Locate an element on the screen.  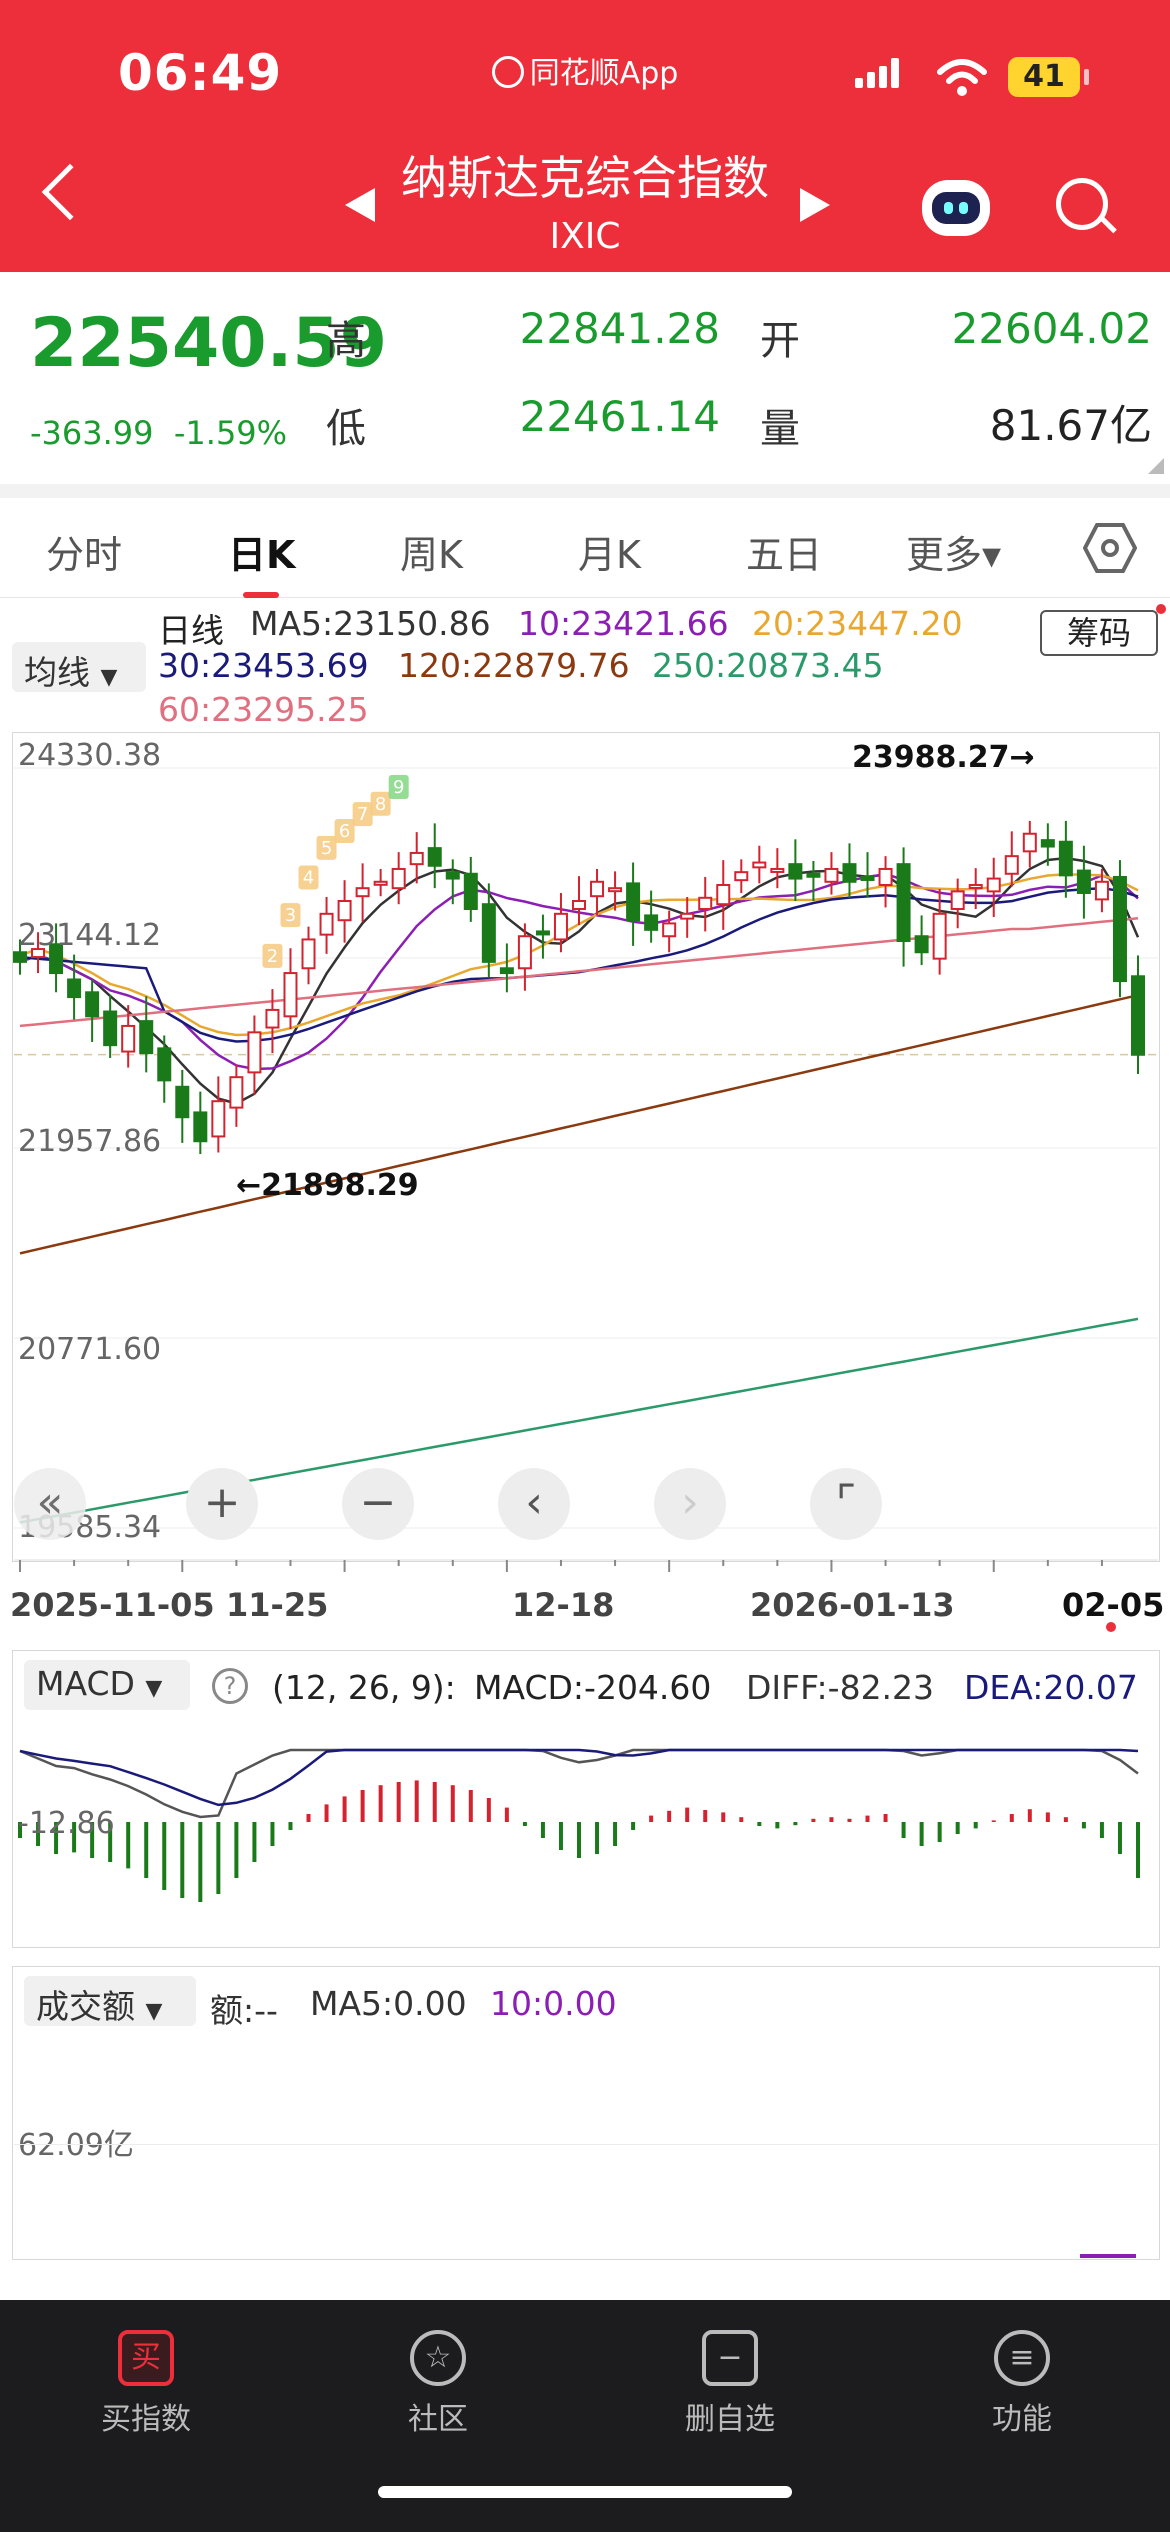
ma120-line is located at coordinates (579, 1124).